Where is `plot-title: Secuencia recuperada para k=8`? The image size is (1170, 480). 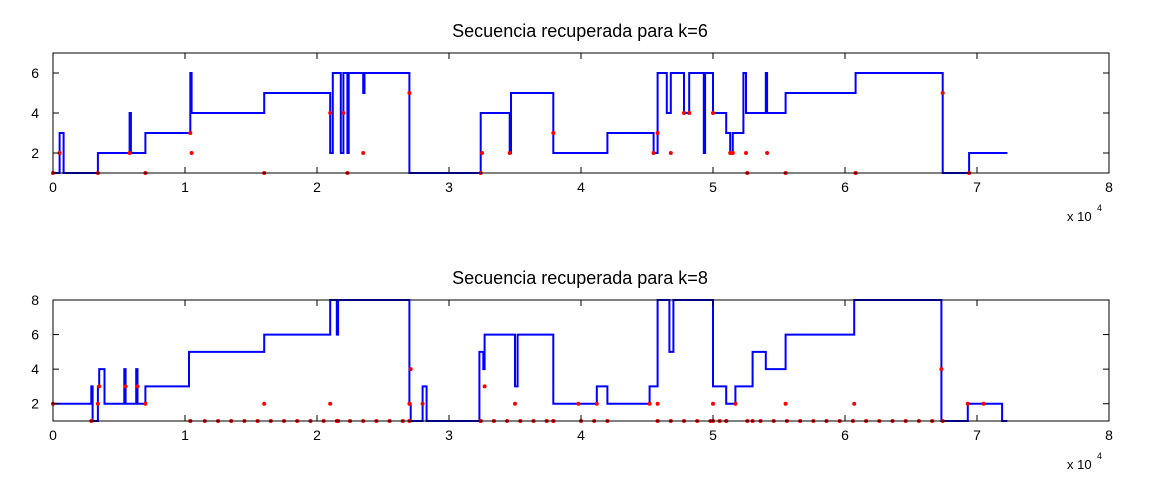
plot-title: Secuencia recuperada para k=8 is located at coordinates (580, 278).